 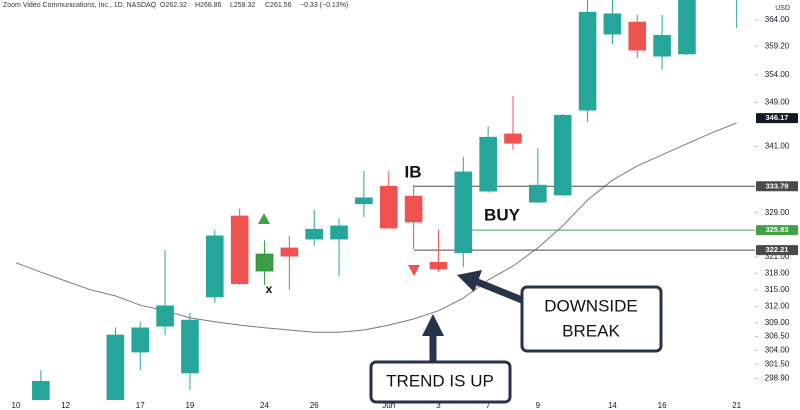 What do you see at coordinates (440, 359) in the screenshot?
I see `callout-trend: TREND IS UP` at bounding box center [440, 359].